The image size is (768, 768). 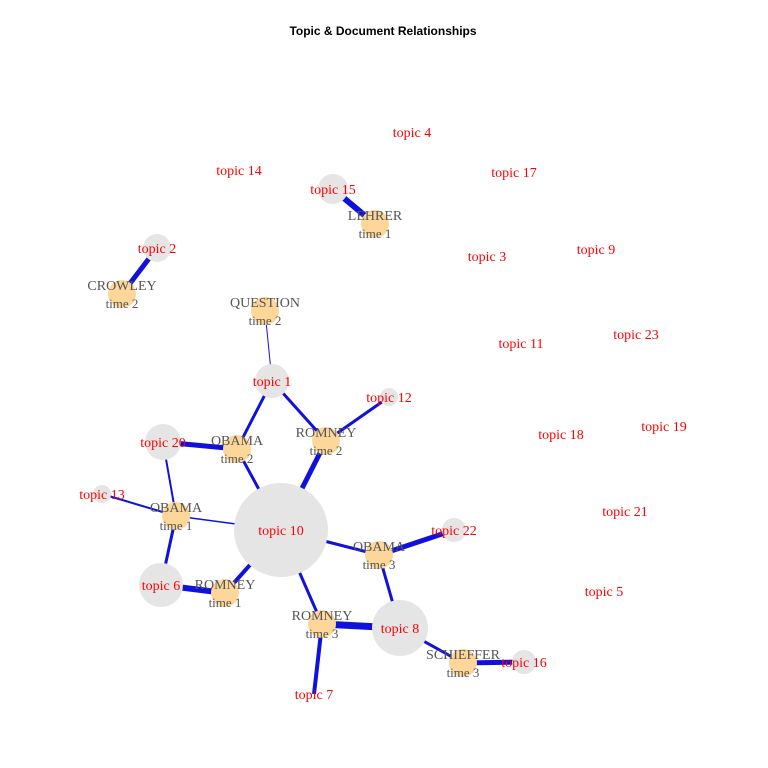 I want to click on document-name-lehrer1: LEHRER, so click(x=375, y=216).